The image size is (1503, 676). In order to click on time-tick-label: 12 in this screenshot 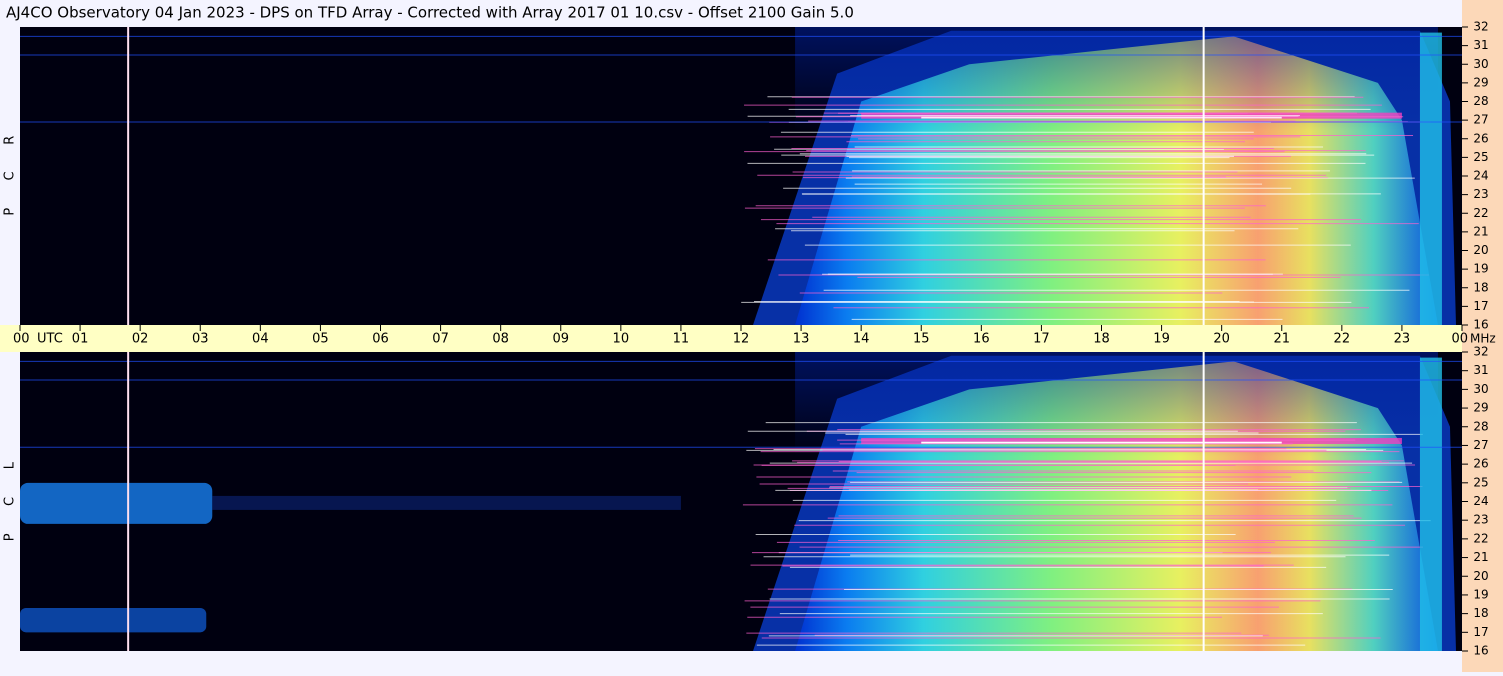, I will do `click(741, 339)`.